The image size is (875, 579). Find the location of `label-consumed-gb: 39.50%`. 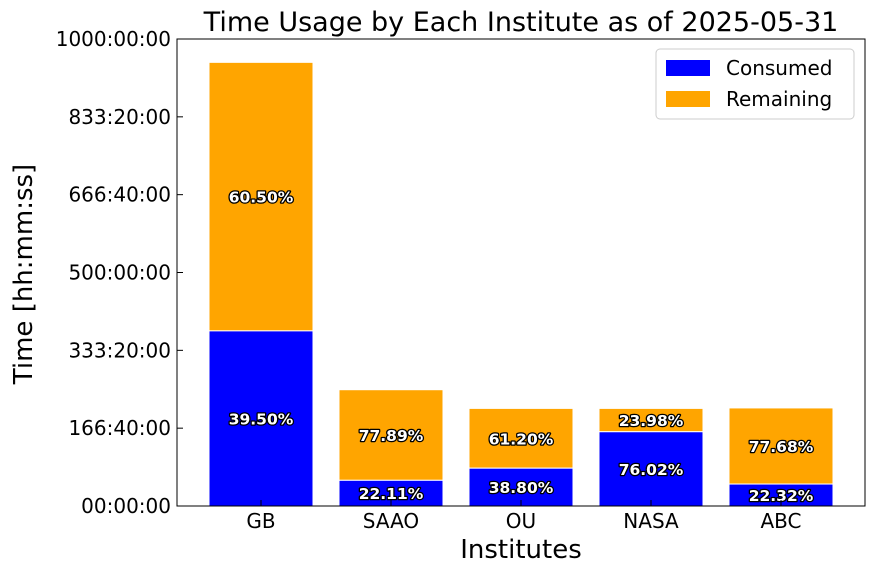

label-consumed-gb: 39.50% is located at coordinates (261, 419).